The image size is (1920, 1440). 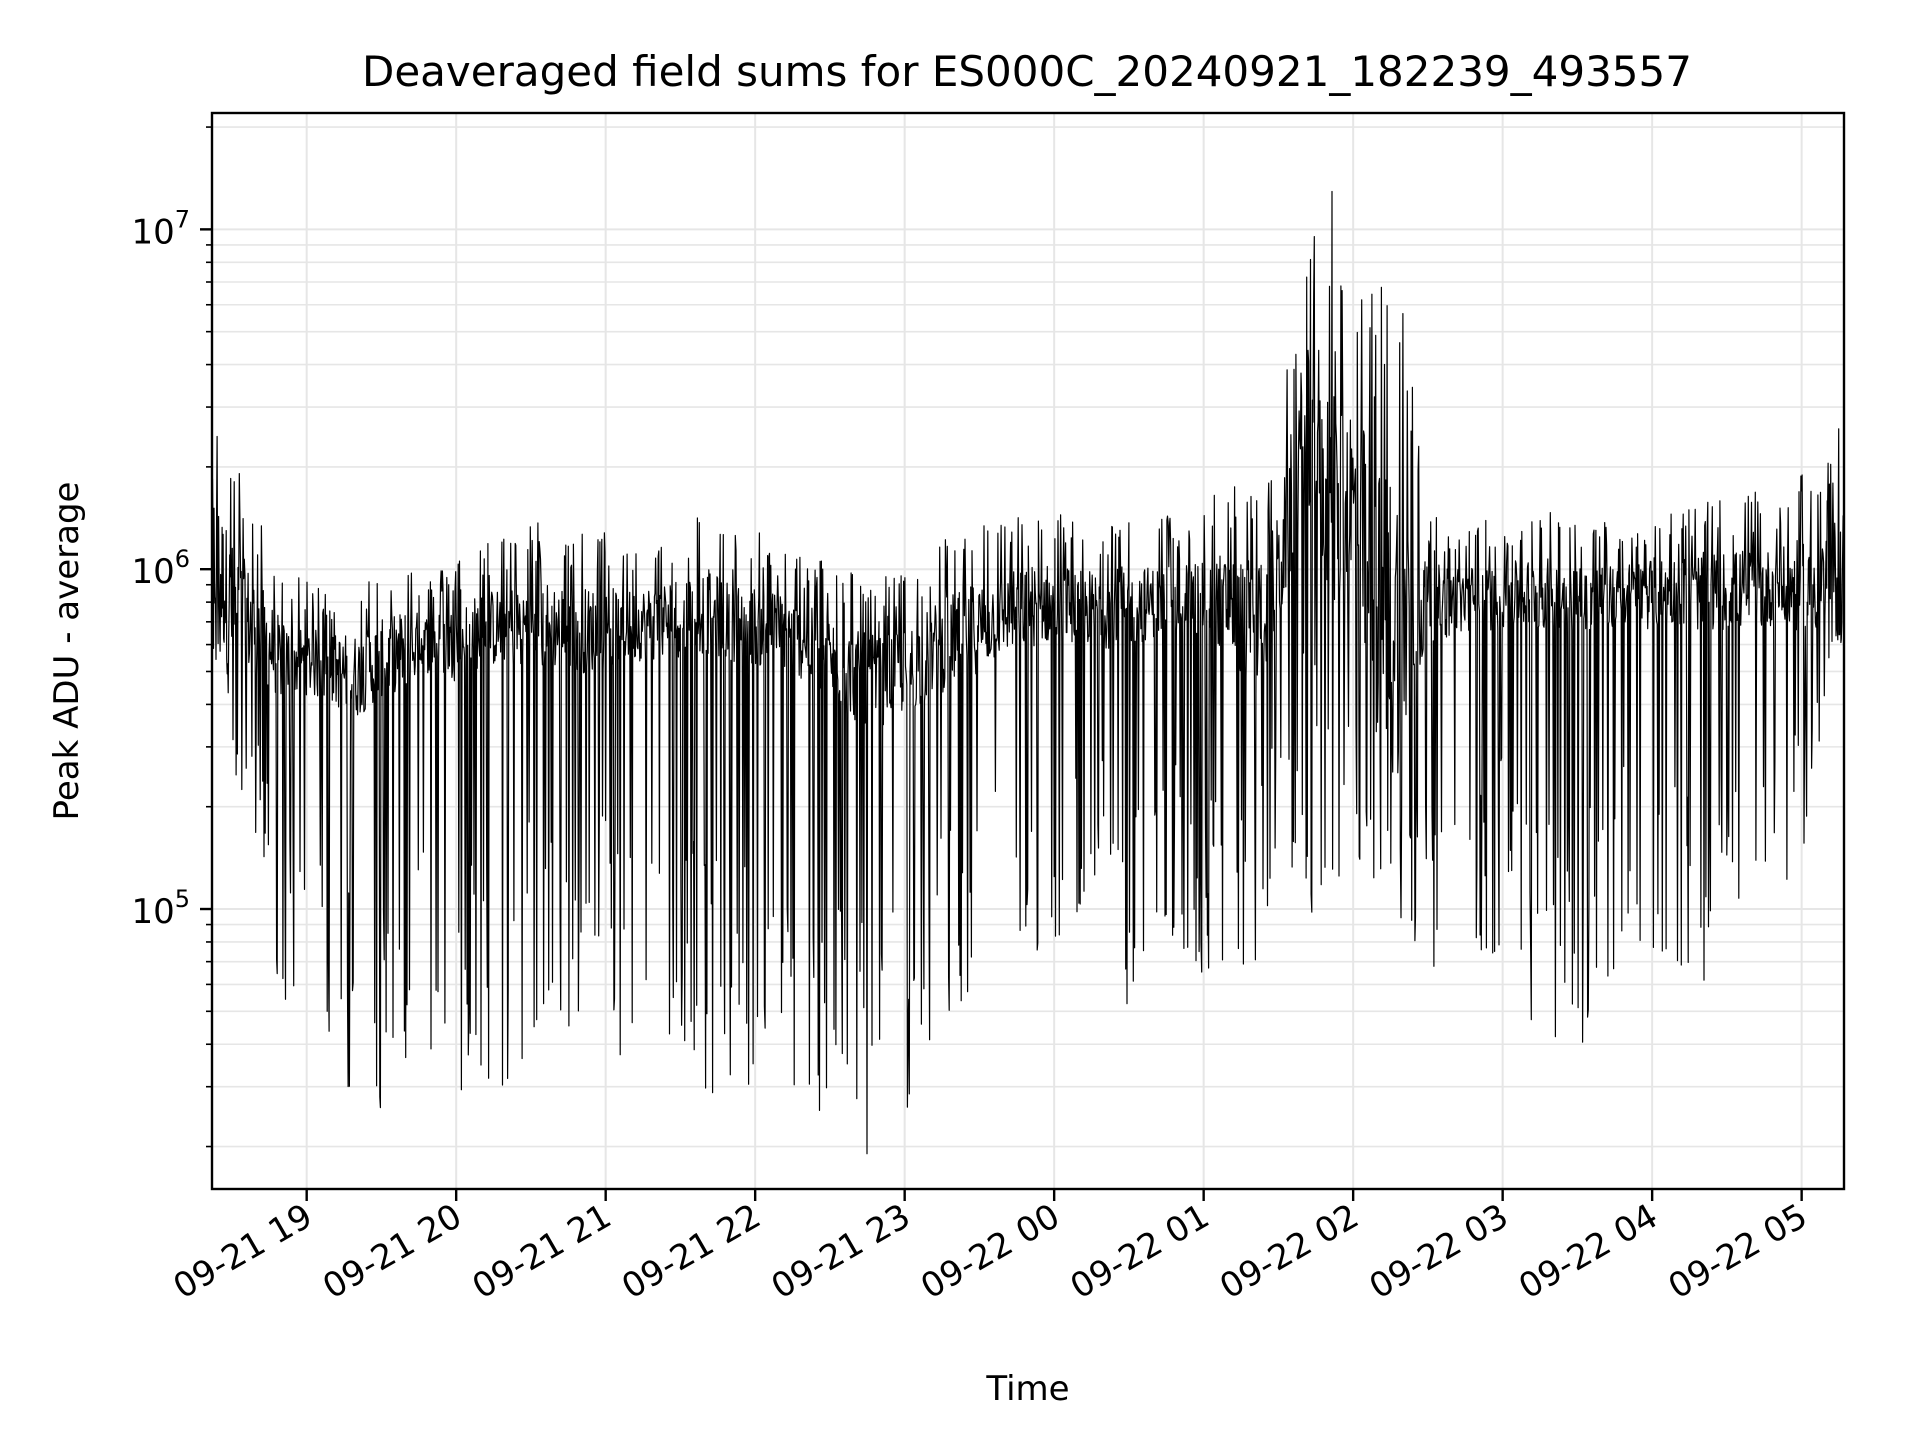 What do you see at coordinates (182, 219) in the screenshot?
I see `y-tick-exponent: 7` at bounding box center [182, 219].